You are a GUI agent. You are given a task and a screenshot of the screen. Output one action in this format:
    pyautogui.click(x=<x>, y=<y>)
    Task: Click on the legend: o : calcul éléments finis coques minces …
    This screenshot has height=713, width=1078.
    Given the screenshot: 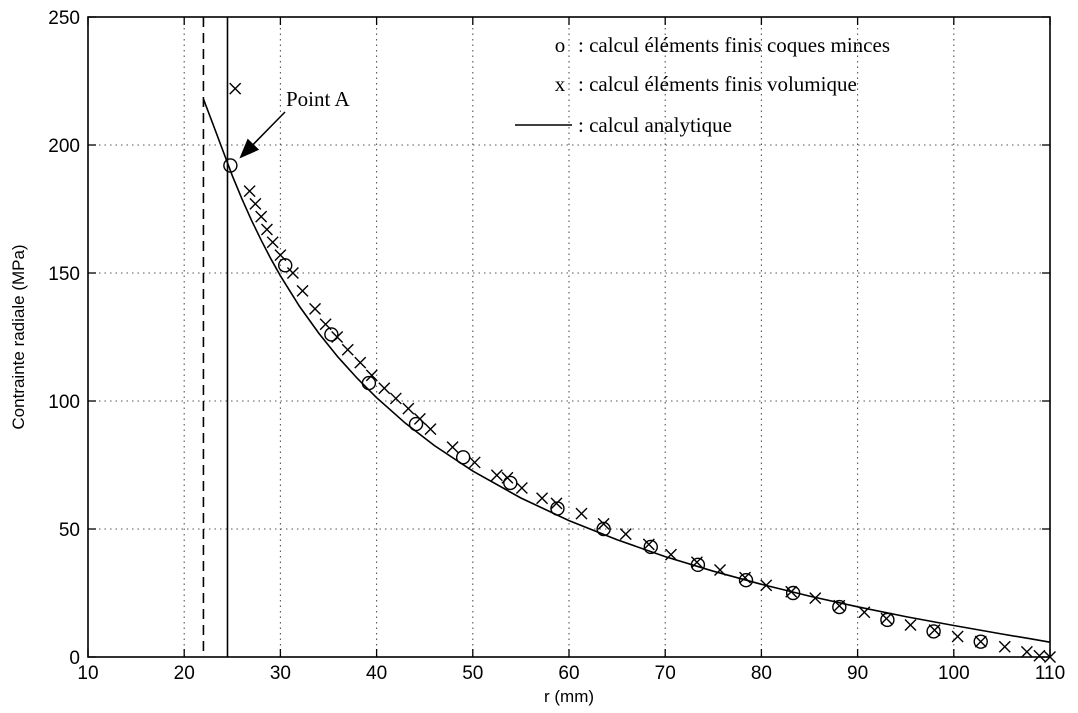 What is the action you would take?
    pyautogui.click(x=702, y=85)
    